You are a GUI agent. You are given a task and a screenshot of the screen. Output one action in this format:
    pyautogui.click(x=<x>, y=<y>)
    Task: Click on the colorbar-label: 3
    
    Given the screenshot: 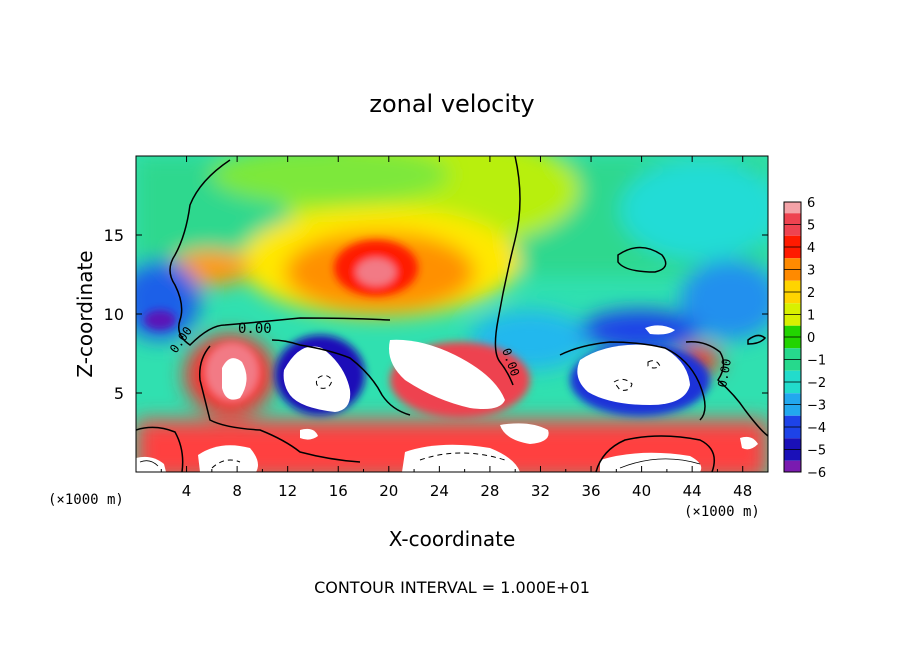 What is the action you would take?
    pyautogui.click(x=811, y=271)
    